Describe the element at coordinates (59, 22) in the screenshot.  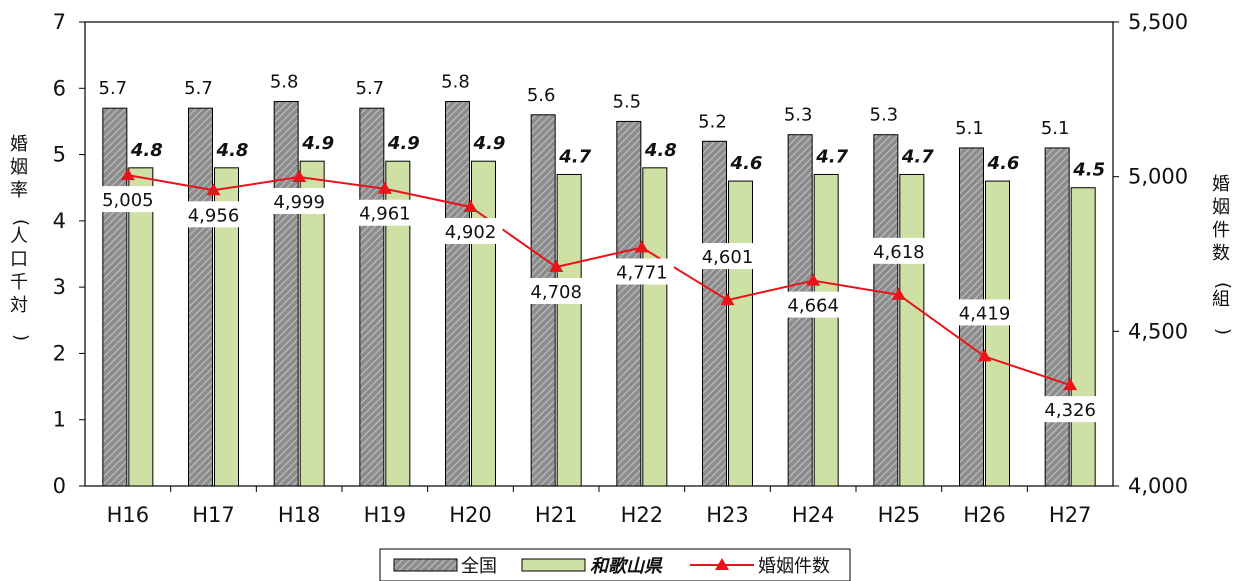
I see `left-tick-label: 7` at that location.